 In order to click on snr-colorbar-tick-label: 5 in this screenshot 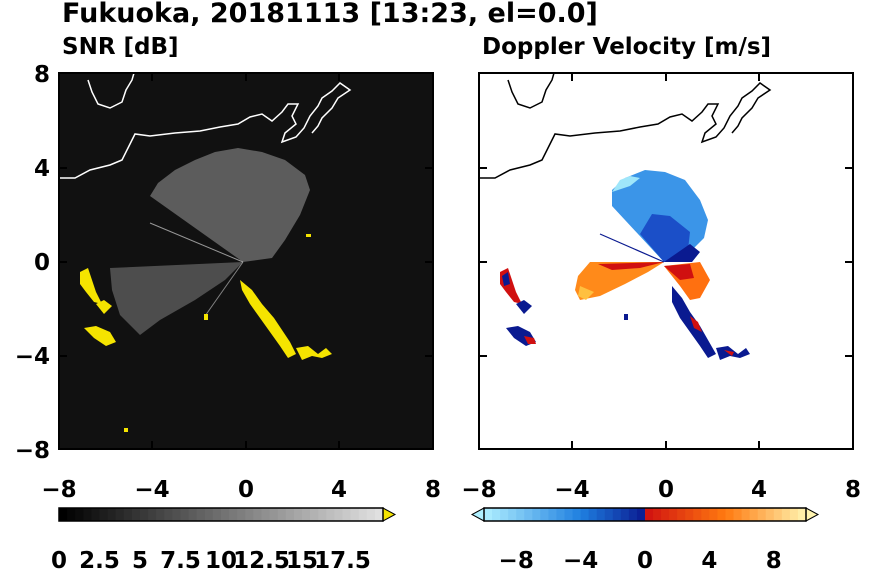, I will do `click(140, 559)`.